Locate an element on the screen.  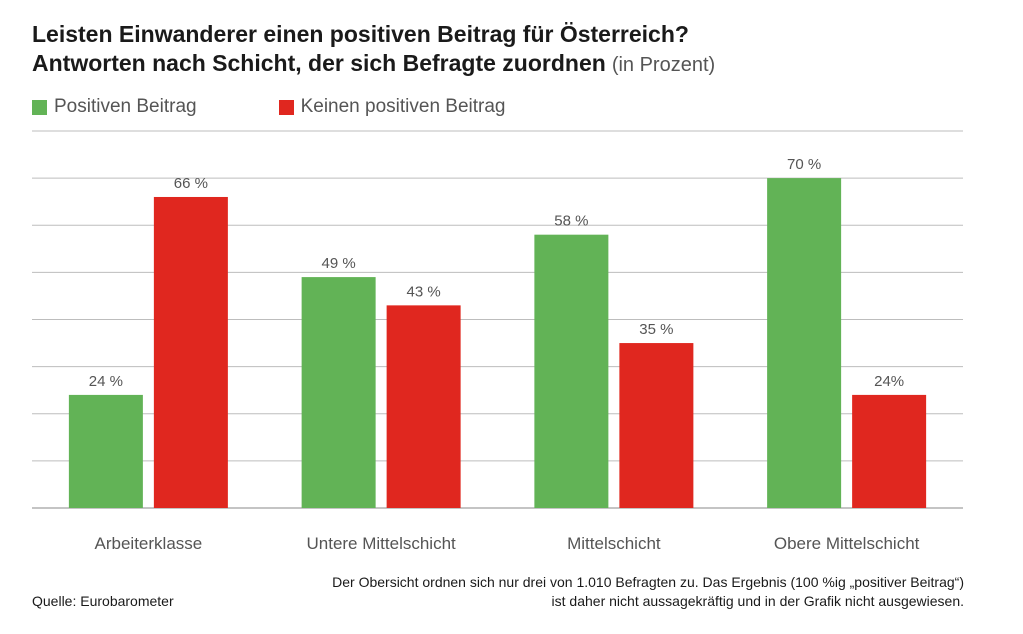
category-label: Obere Mittelschicht is located at coordinates (847, 543).